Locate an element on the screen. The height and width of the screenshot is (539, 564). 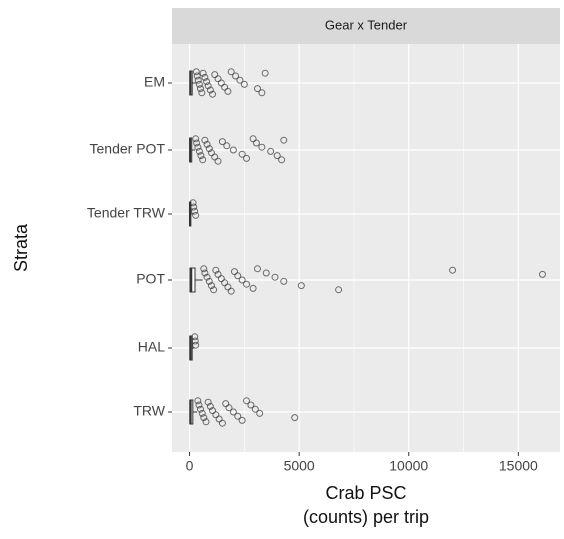
y-tick-label: EM is located at coordinates (154, 82).